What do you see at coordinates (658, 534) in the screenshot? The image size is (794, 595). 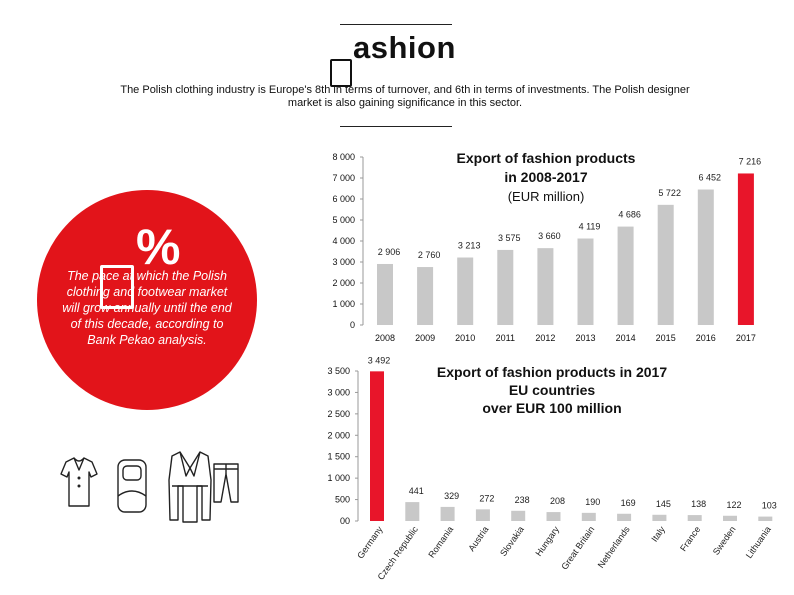 I see `chart2-x-tick-label: Italy` at bounding box center [658, 534].